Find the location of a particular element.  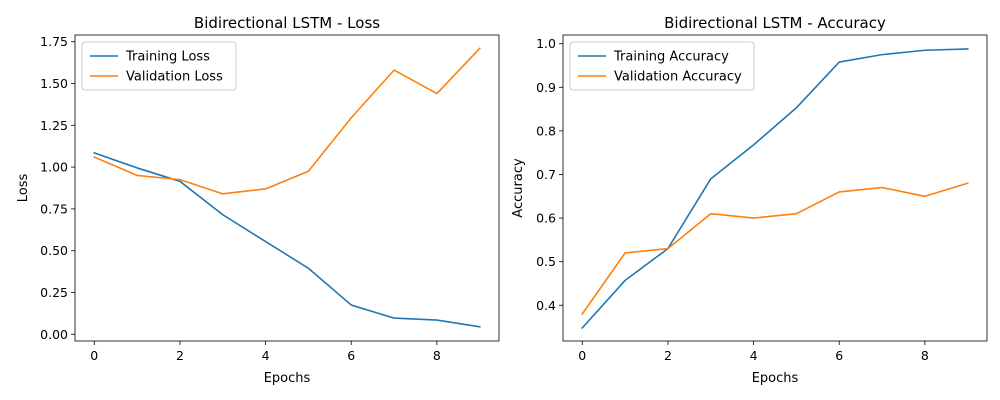

y-tick-label: 1.50 is located at coordinates (54, 83).